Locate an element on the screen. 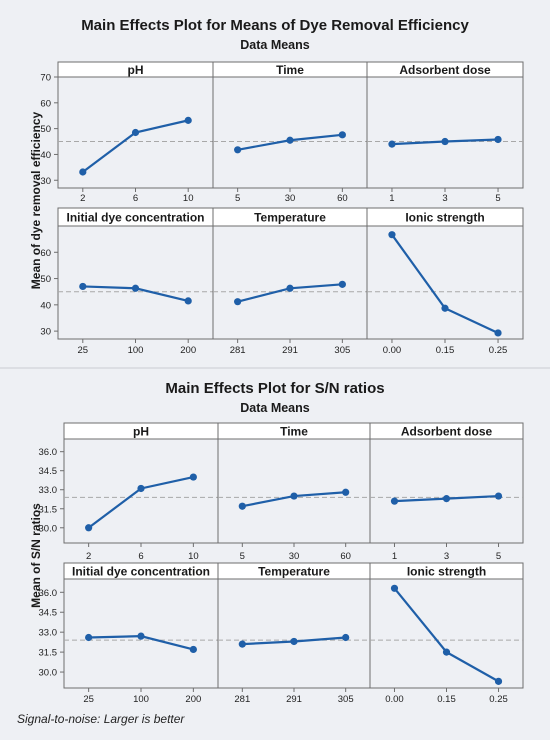 Image resolution: width=550 pixels, height=740 pixels. panel-title: Ionic strength is located at coordinates (444, 218).